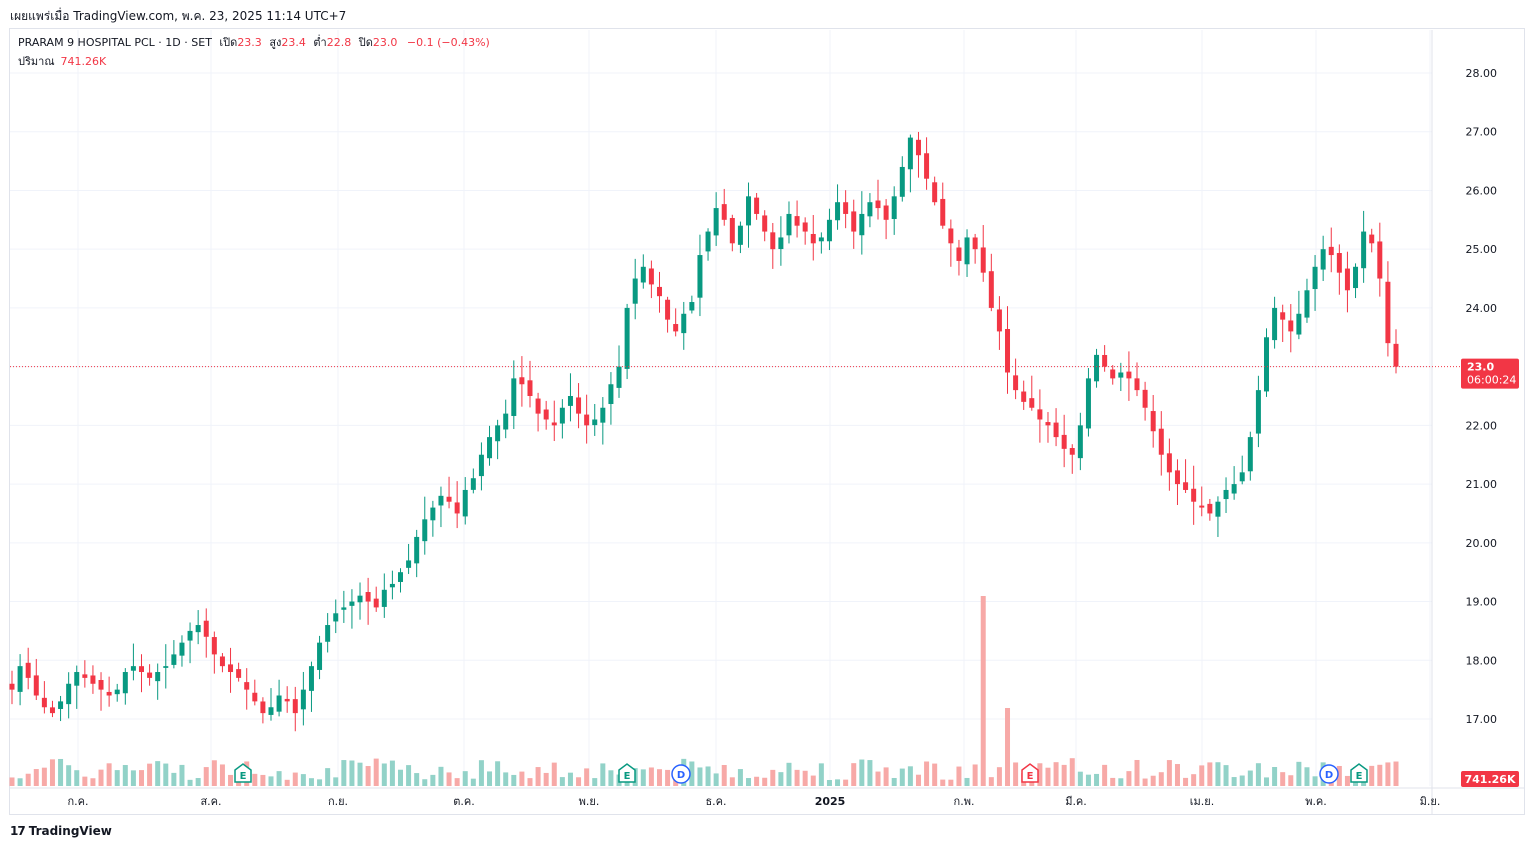 Image resolution: width=1534 pixels, height=850 pixels. What do you see at coordinates (589, 801) in the screenshot?
I see `time-tick-label: พ.ย.` at bounding box center [589, 801].